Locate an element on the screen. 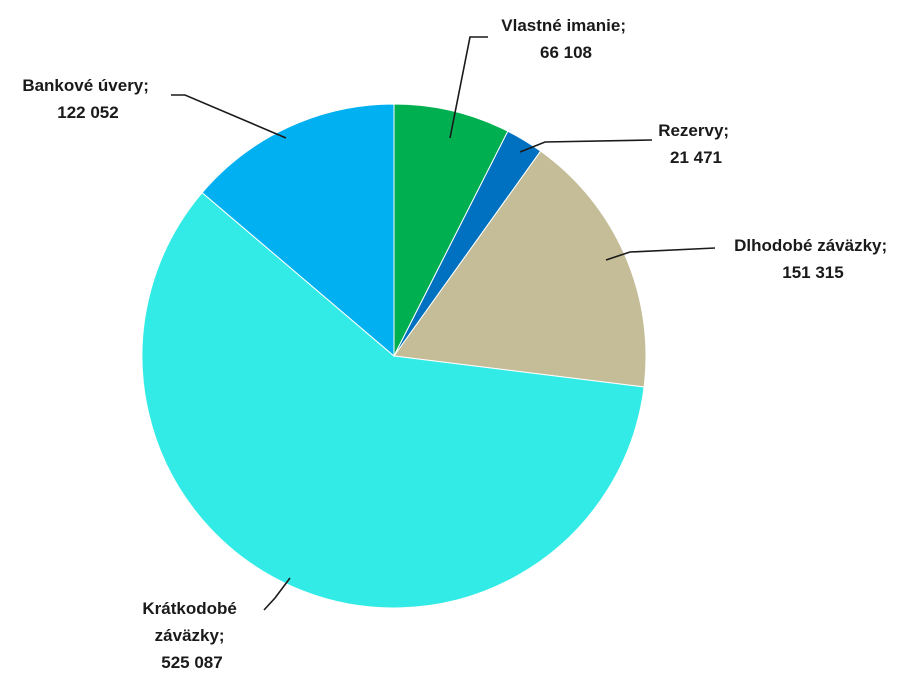 This screenshot has height=675, width=909. label-line: záväzky; is located at coordinates (190, 635).